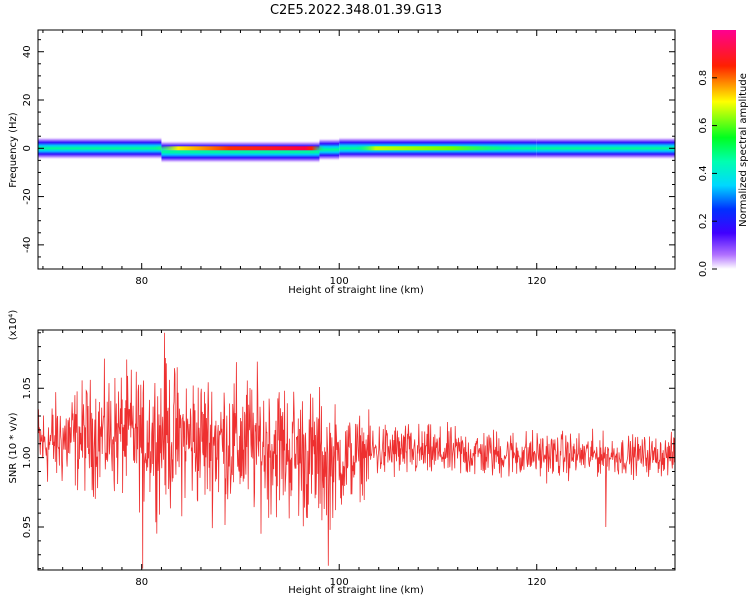 The height and width of the screenshot is (600, 750). Describe the element at coordinates (13, 150) in the screenshot. I see `spectrogram-ylabel: Frequency (Hz)` at that location.